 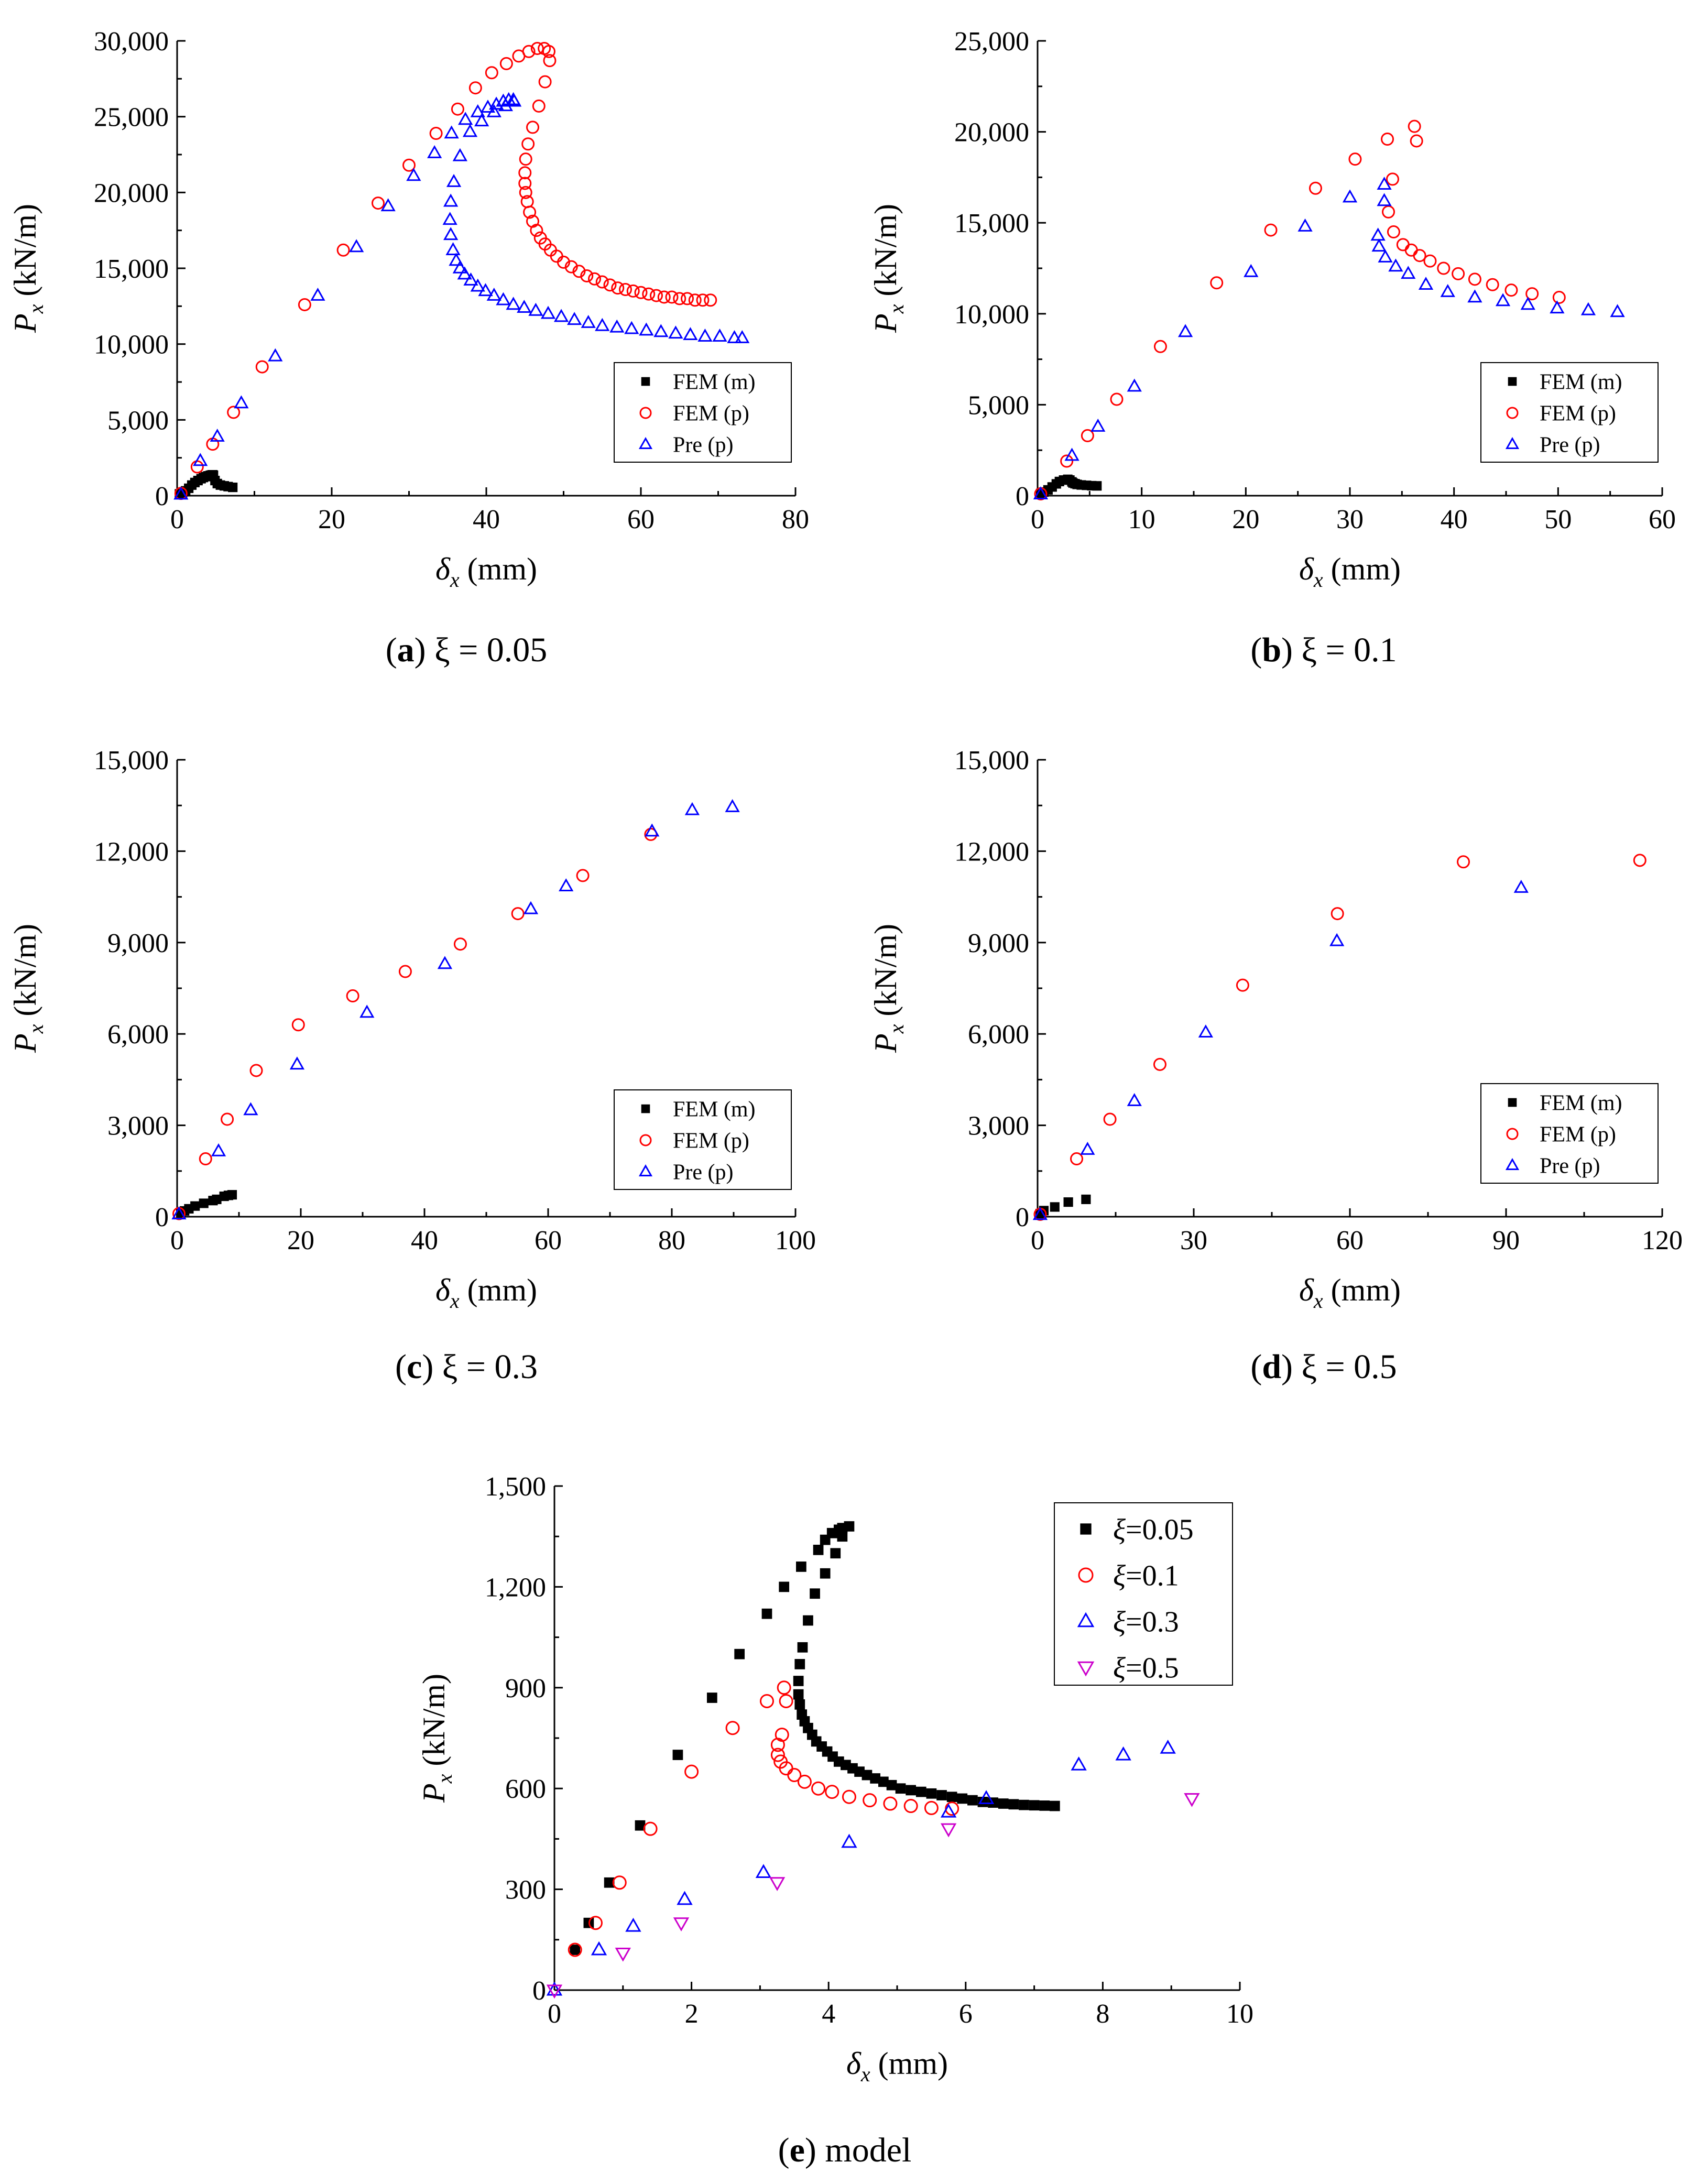 What do you see at coordinates (896, 309) in the screenshot?
I see `y-axis-subscript: x` at bounding box center [896, 309].